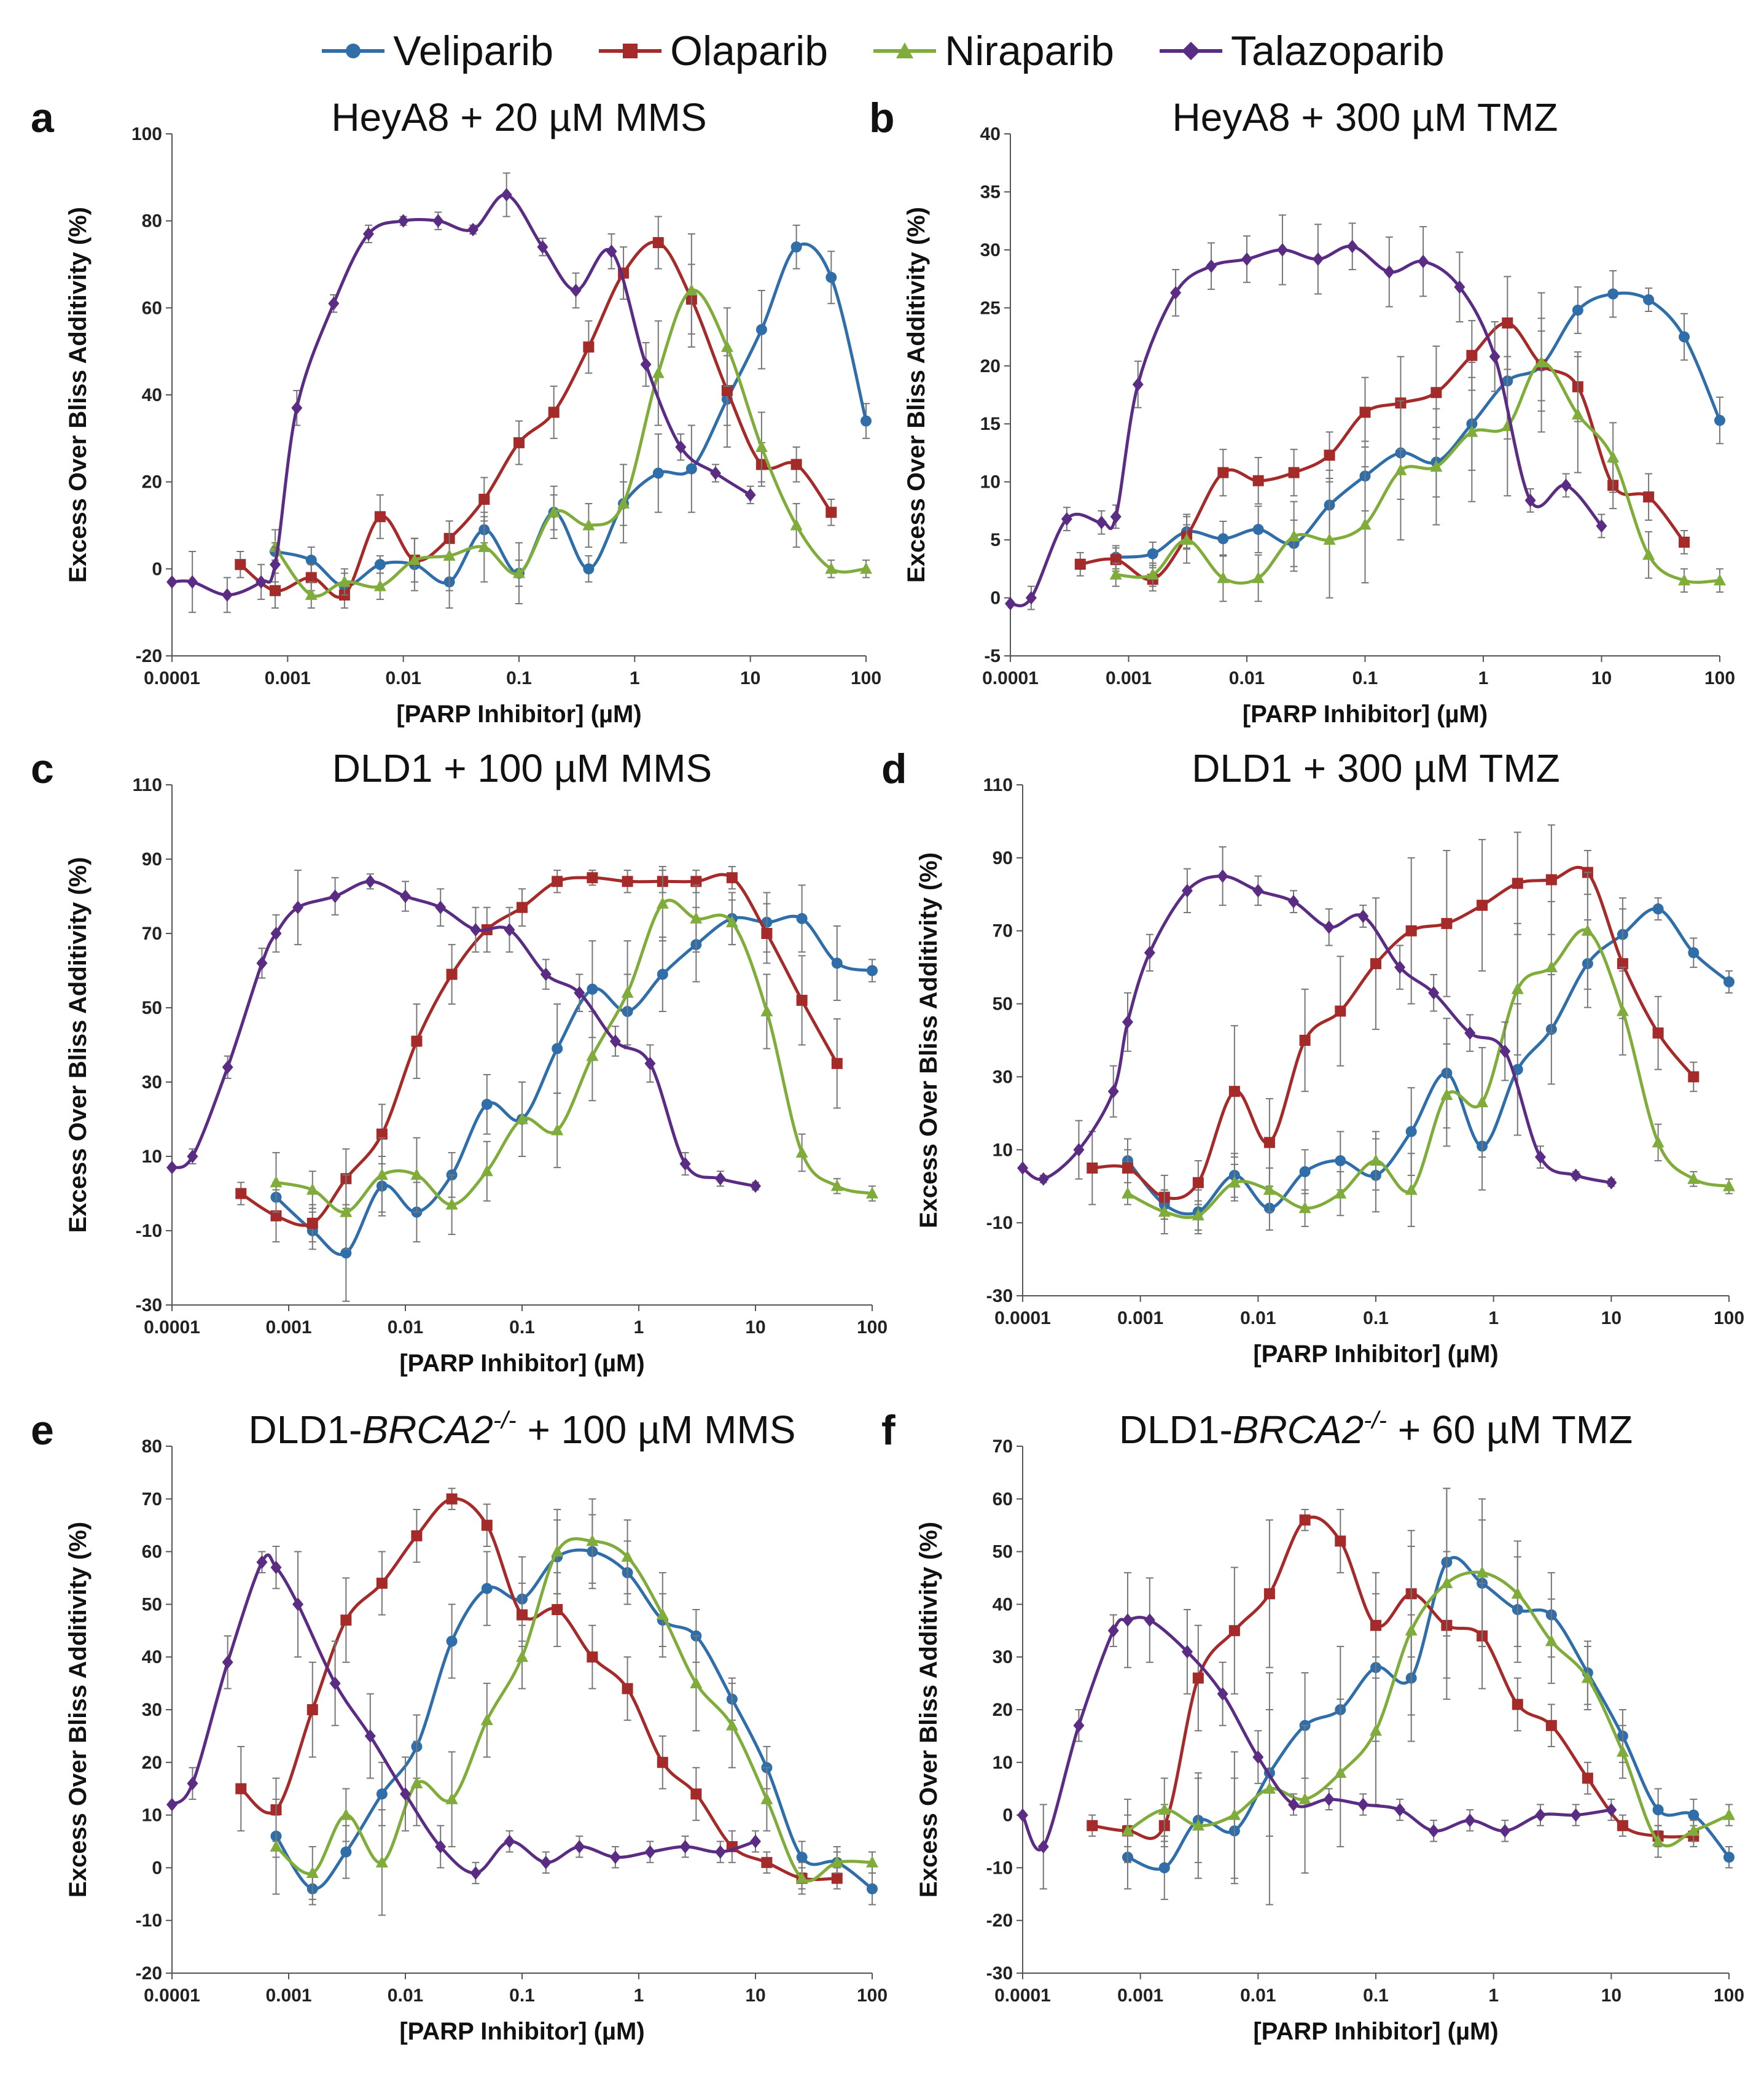 This screenshot has width=1764, height=2080. I want to click on chart-legend: Veliparib Olaparib Niraparib Talazoparib, so click(882, 51).